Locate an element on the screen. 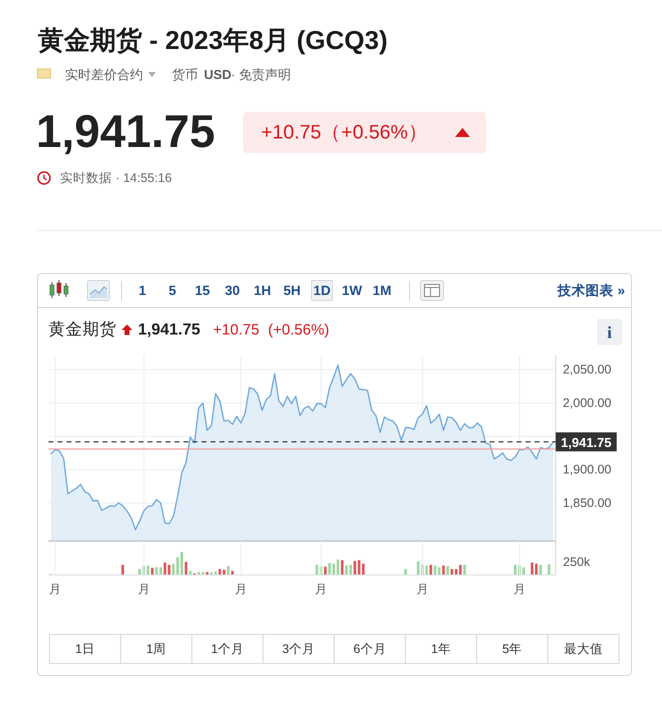 The image size is (662, 715). interval-button: 5 is located at coordinates (172, 290).